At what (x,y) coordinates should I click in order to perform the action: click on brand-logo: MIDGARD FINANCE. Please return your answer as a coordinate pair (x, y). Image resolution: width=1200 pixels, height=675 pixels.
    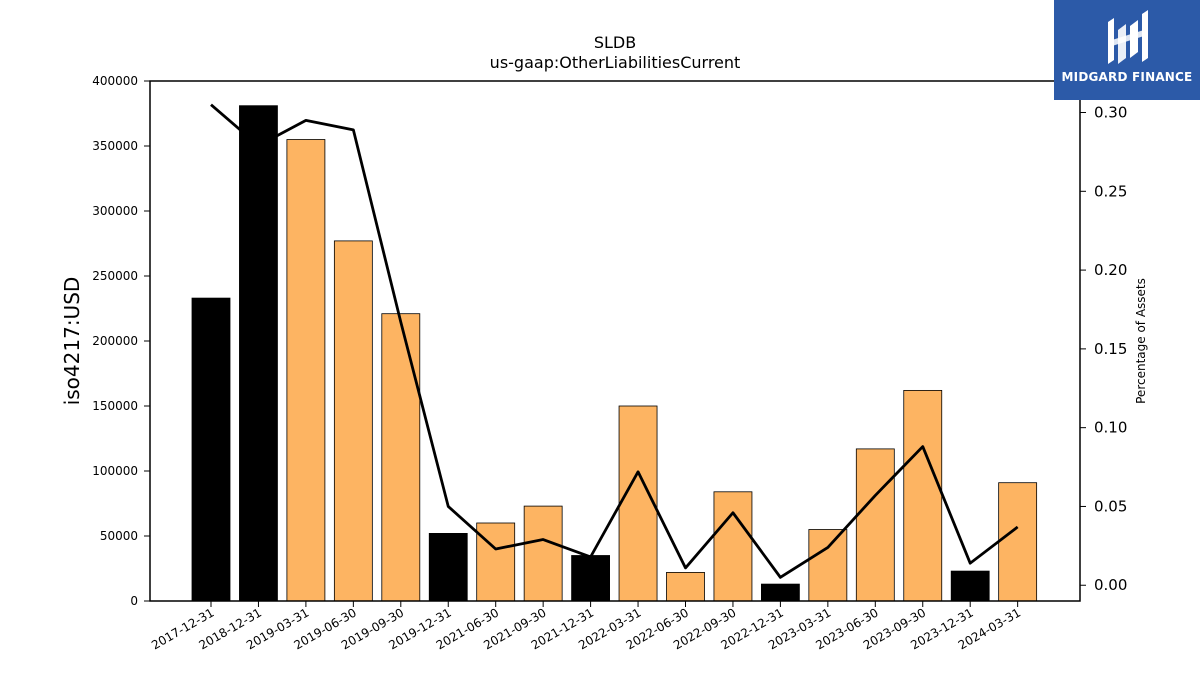
    Looking at the image, I should click on (1127, 50).